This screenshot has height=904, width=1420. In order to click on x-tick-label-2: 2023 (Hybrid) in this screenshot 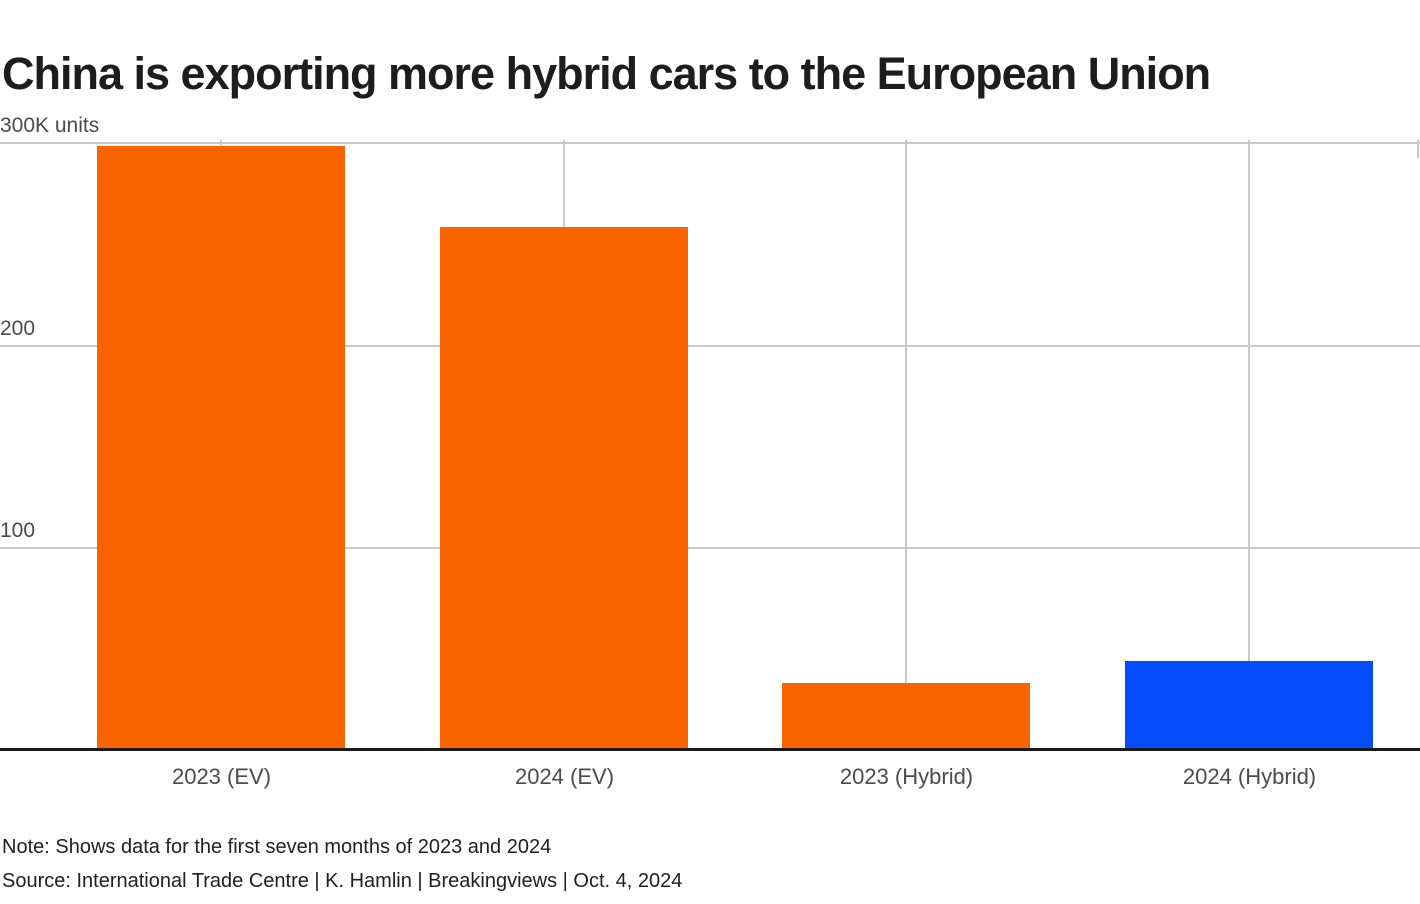, I will do `click(906, 776)`.